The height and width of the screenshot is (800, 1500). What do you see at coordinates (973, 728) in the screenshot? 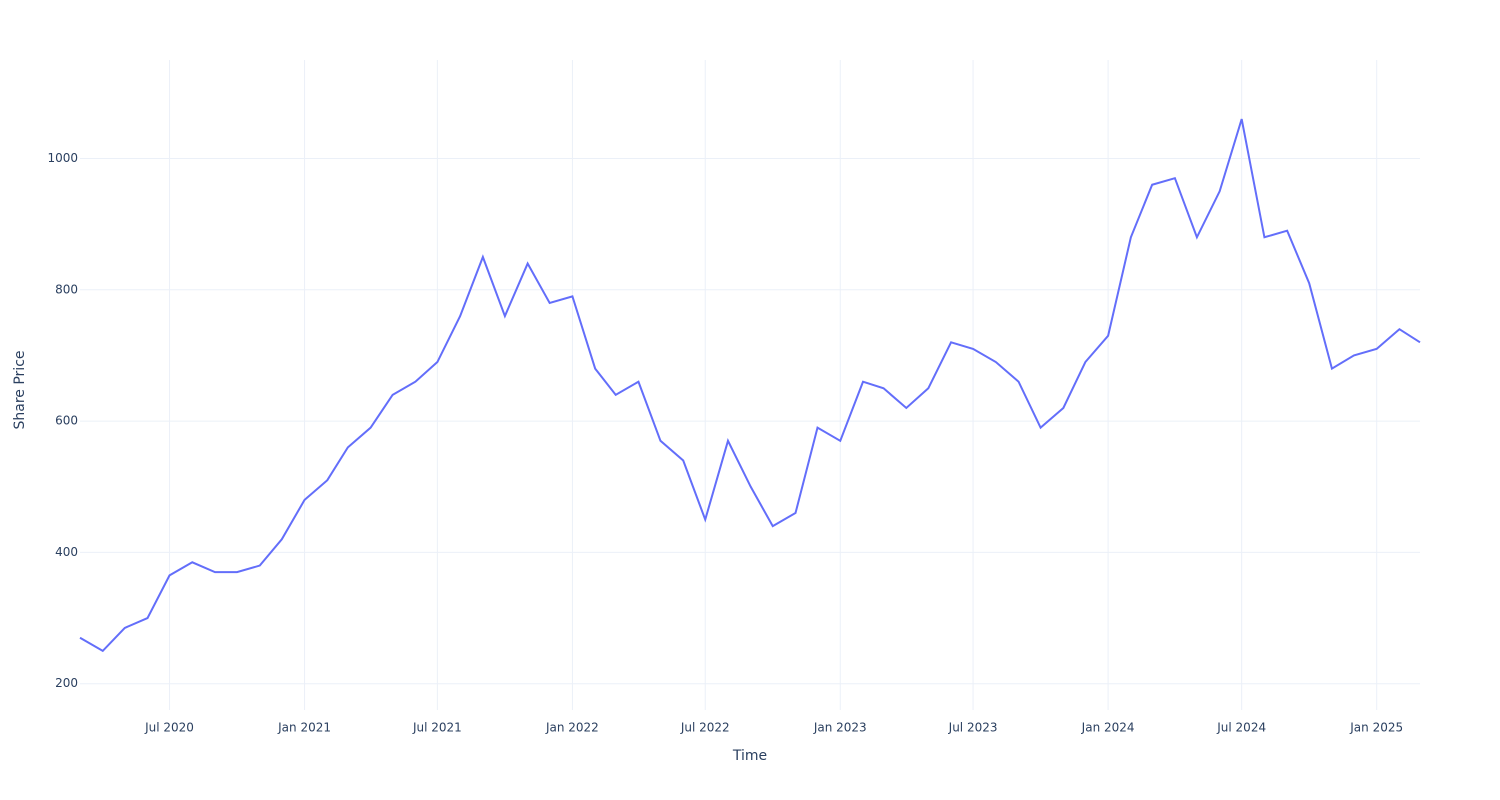
I see `x-tick-label: Jul 2023` at bounding box center [973, 728].